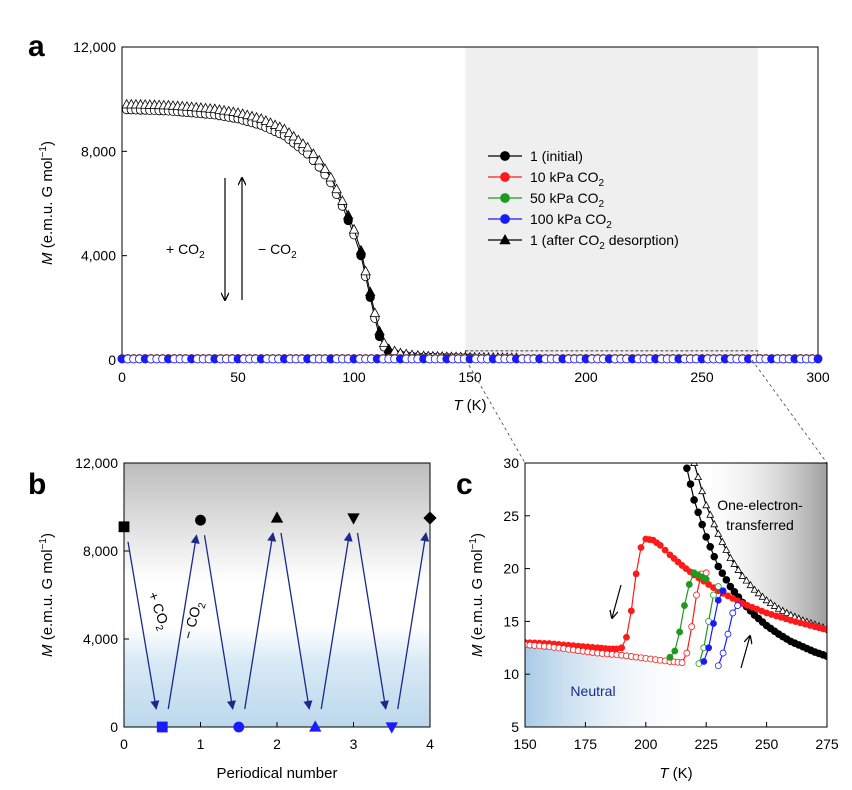 The image size is (852, 790). I want to click on panel-a-x-tick-label: 50, so click(238, 377).